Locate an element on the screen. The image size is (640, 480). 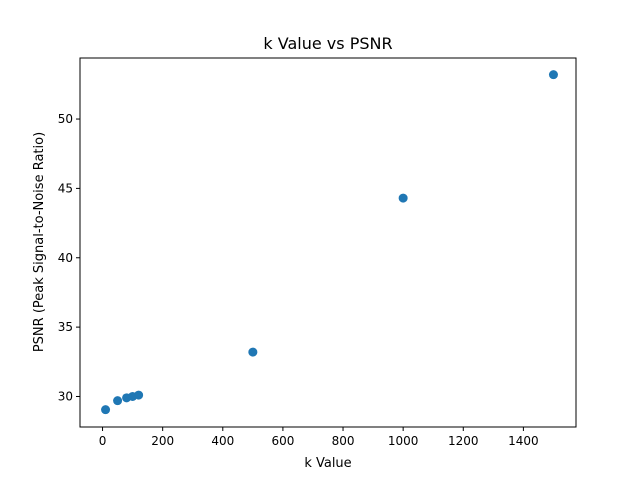
y-tick-label: 30 is located at coordinates (65, 396).